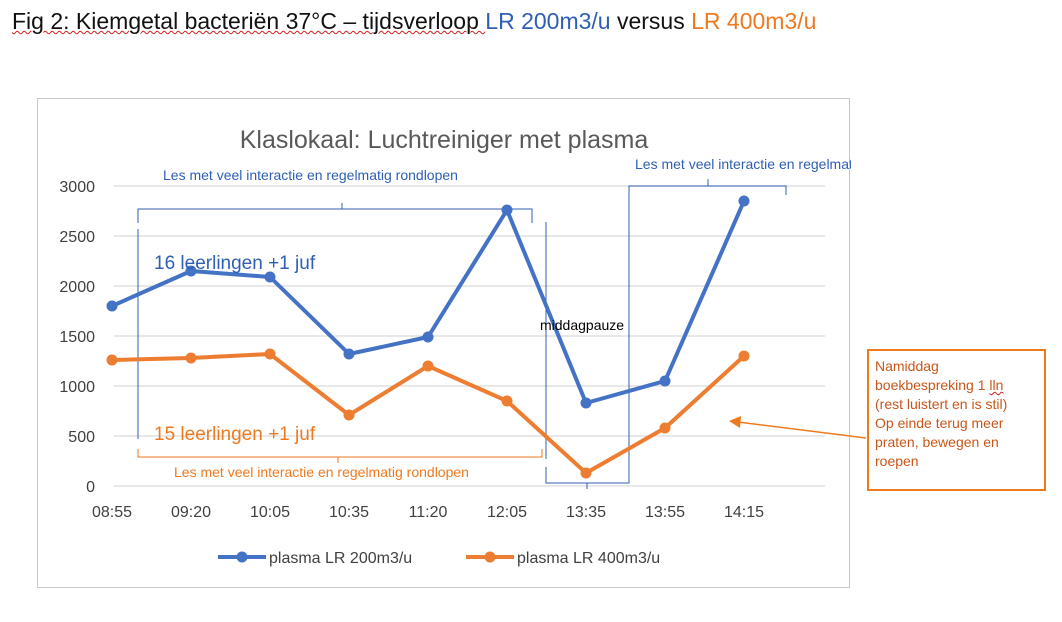 This screenshot has width=1062, height=622. What do you see at coordinates (349, 512) in the screenshot?
I see `x-tick-label-1035: 10:35` at bounding box center [349, 512].